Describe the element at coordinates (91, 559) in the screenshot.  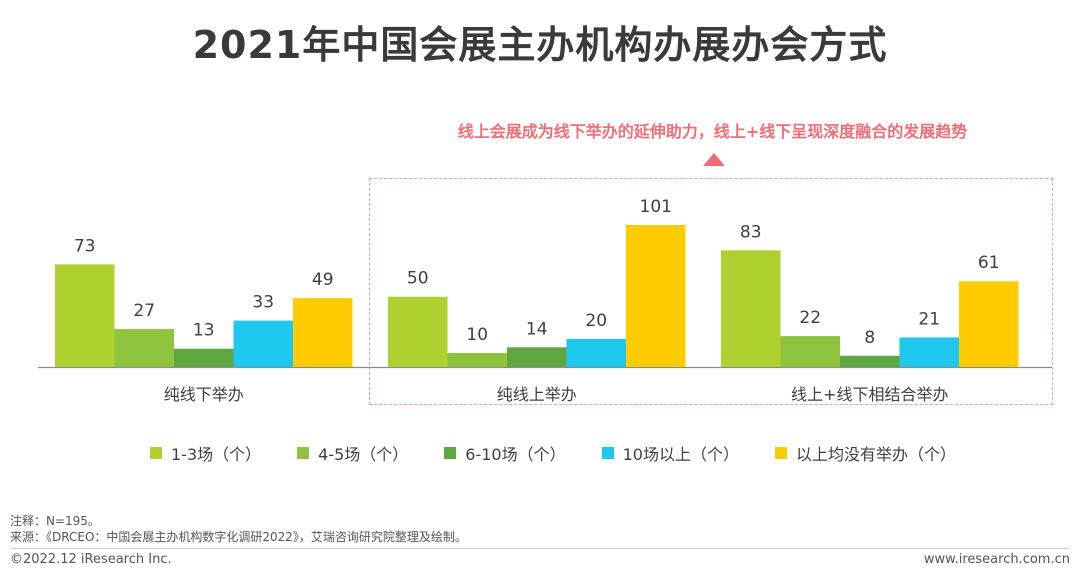
I see `footer-copyright: ©2022.12 iResearch Inc.` at that location.